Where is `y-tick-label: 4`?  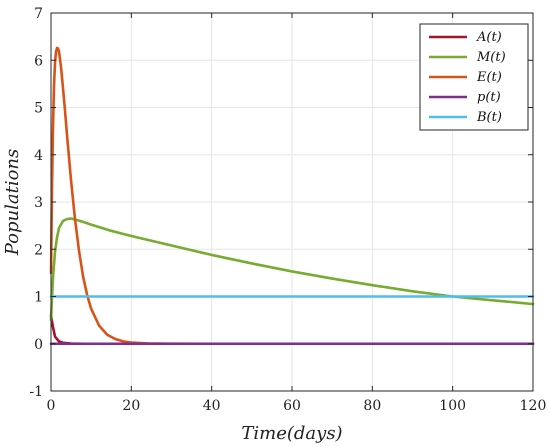
y-tick-label: 4 is located at coordinates (38, 156).